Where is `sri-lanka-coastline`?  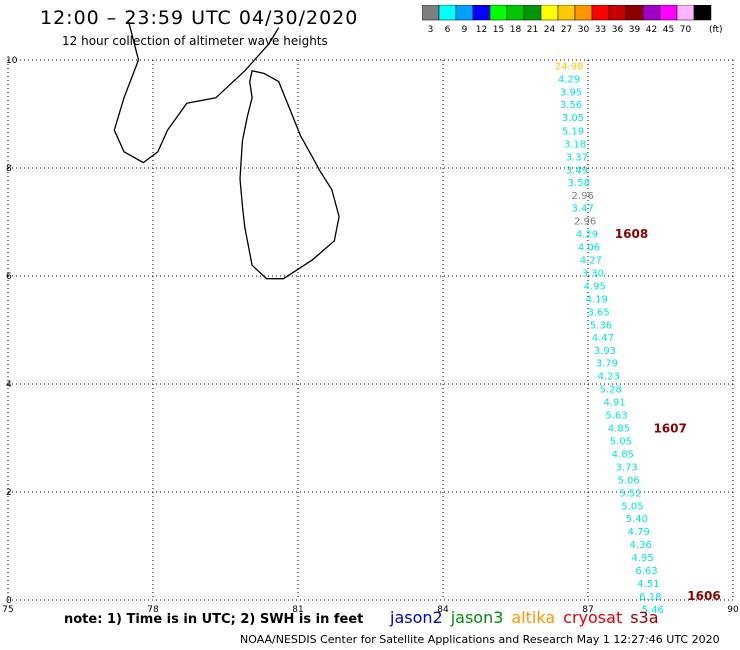 sri-lanka-coastline is located at coordinates (289, 175).